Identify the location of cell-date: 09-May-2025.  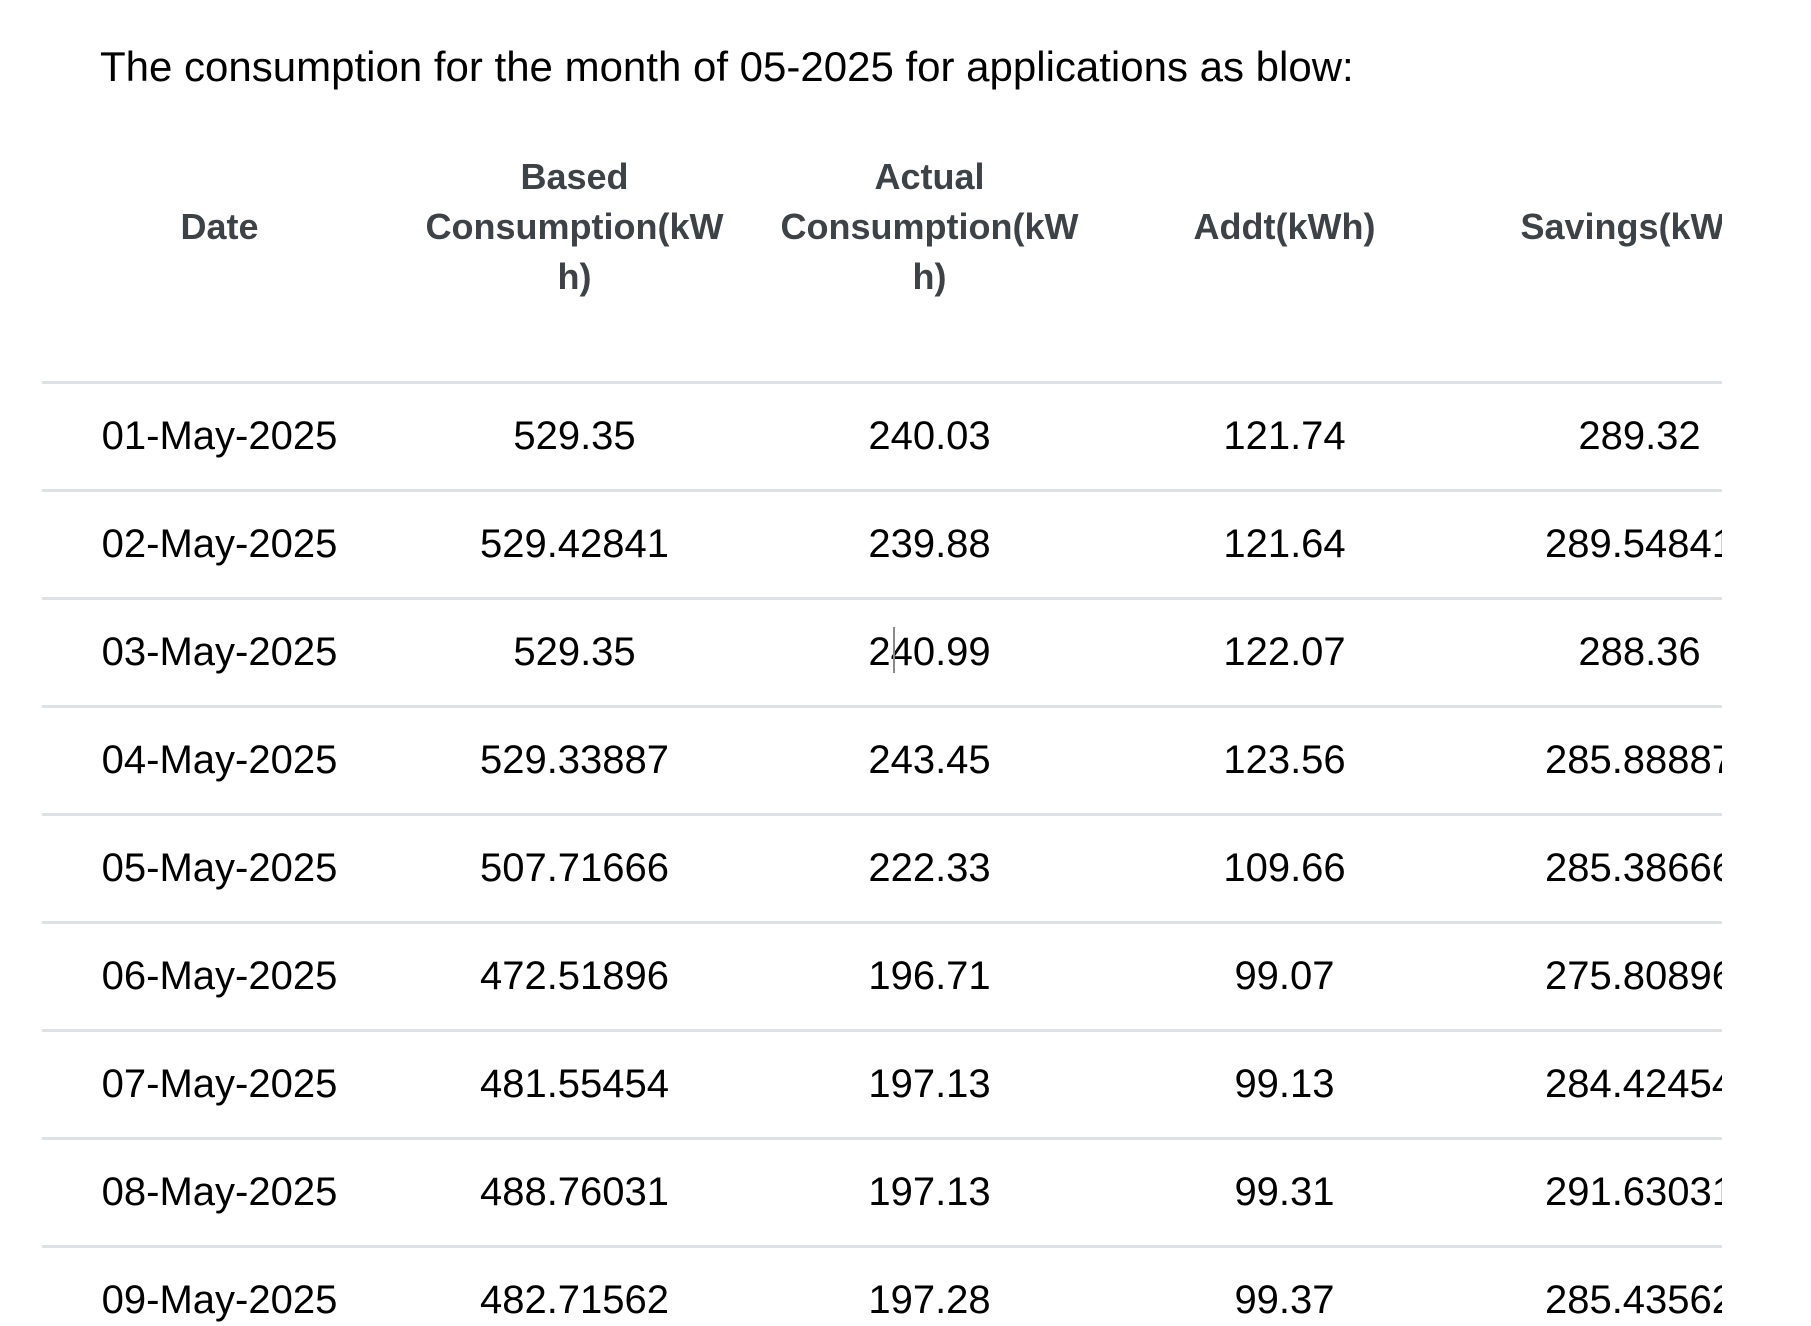
(219, 1286).